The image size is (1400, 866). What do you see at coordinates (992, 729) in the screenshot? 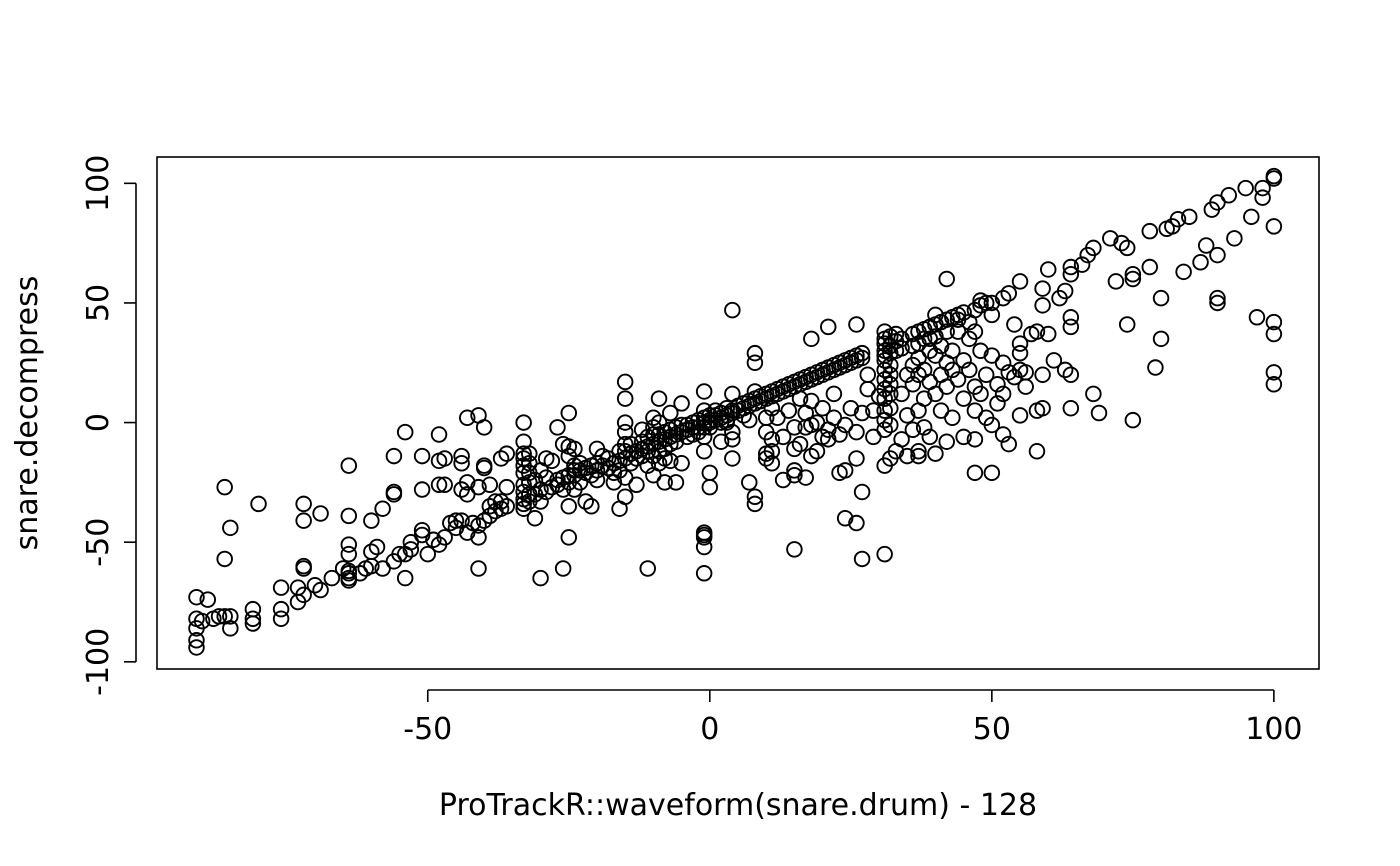
I see `x-tick-label: 50` at bounding box center [992, 729].